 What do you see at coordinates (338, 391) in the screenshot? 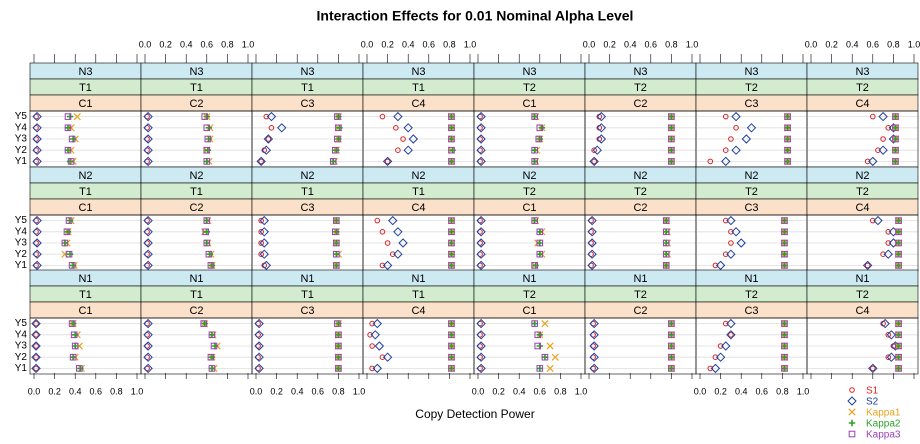
I see `x-tick-label: 0.8` at bounding box center [338, 391].